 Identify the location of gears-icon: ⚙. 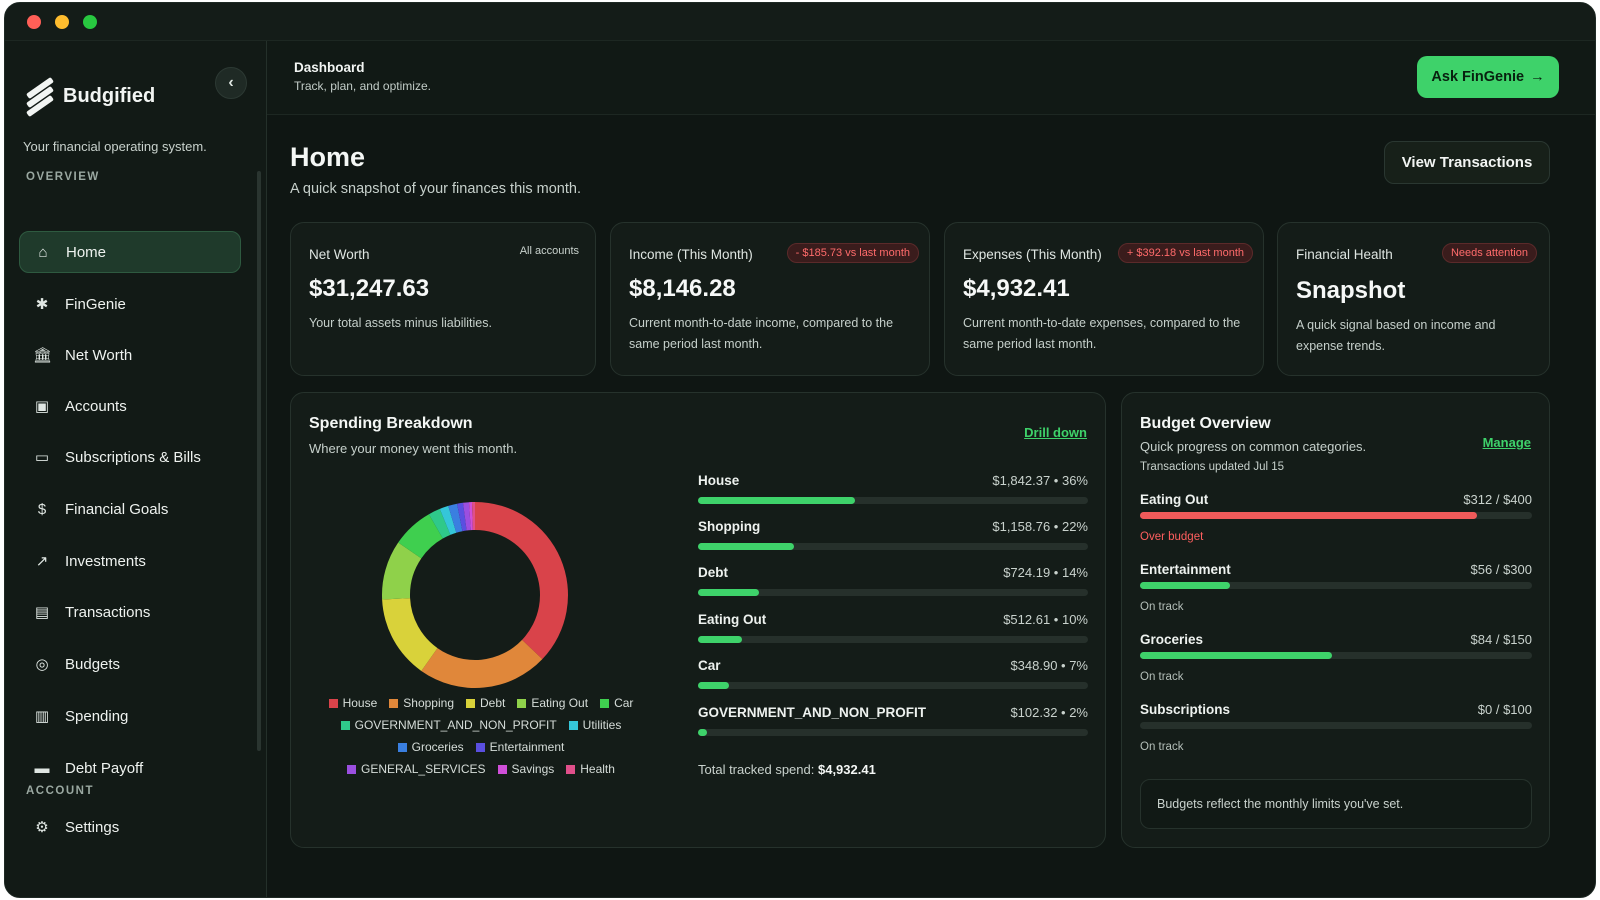
(42, 827).